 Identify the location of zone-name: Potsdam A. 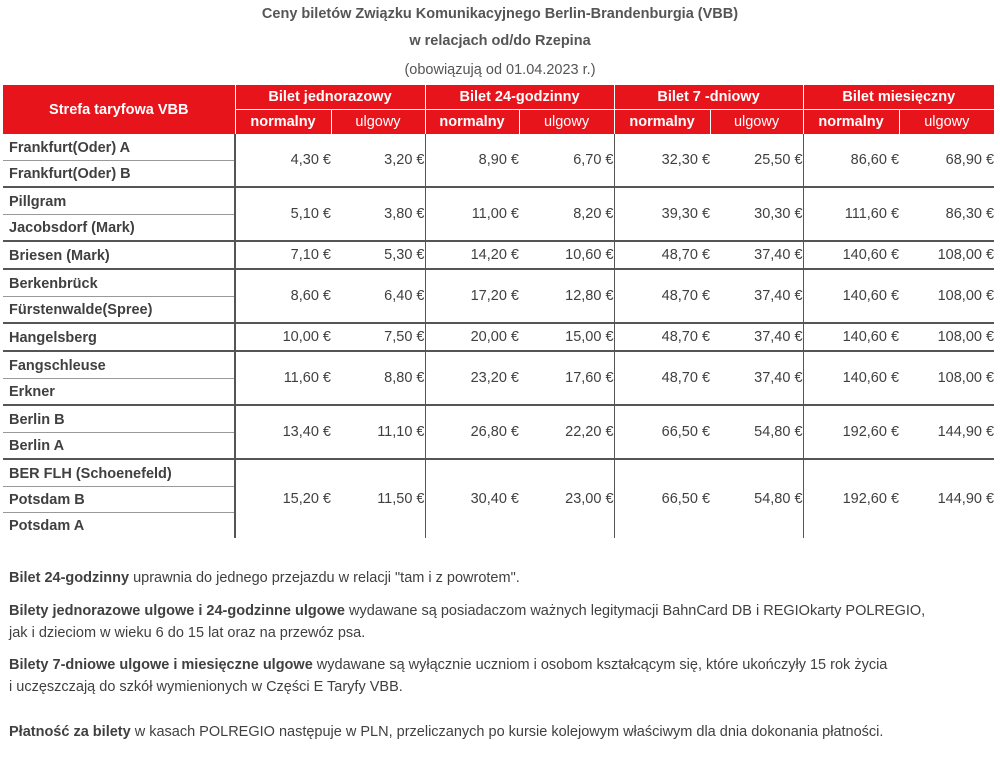
(118, 525).